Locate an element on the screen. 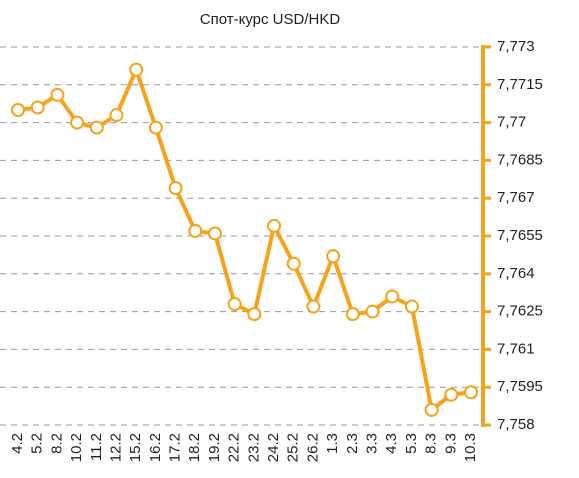  x-tick-label: 19.2 is located at coordinates (214, 447).